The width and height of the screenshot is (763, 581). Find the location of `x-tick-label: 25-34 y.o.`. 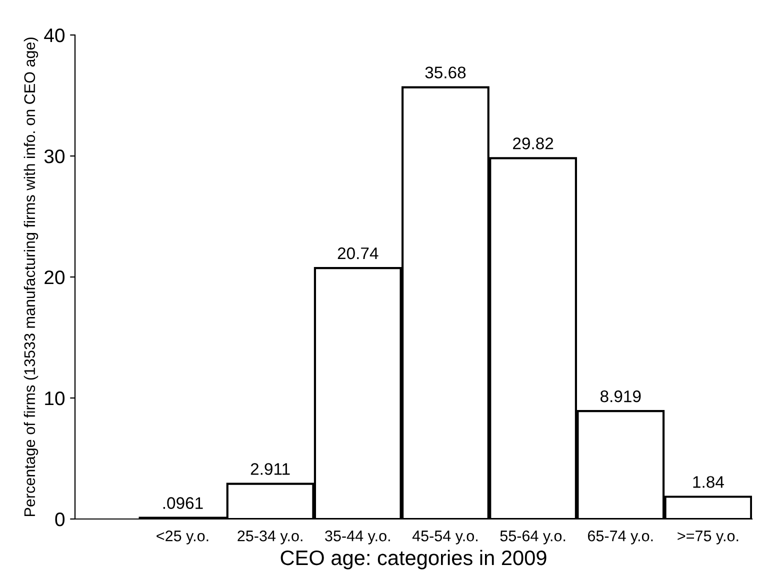

x-tick-label: 25-34 y.o. is located at coordinates (270, 537).